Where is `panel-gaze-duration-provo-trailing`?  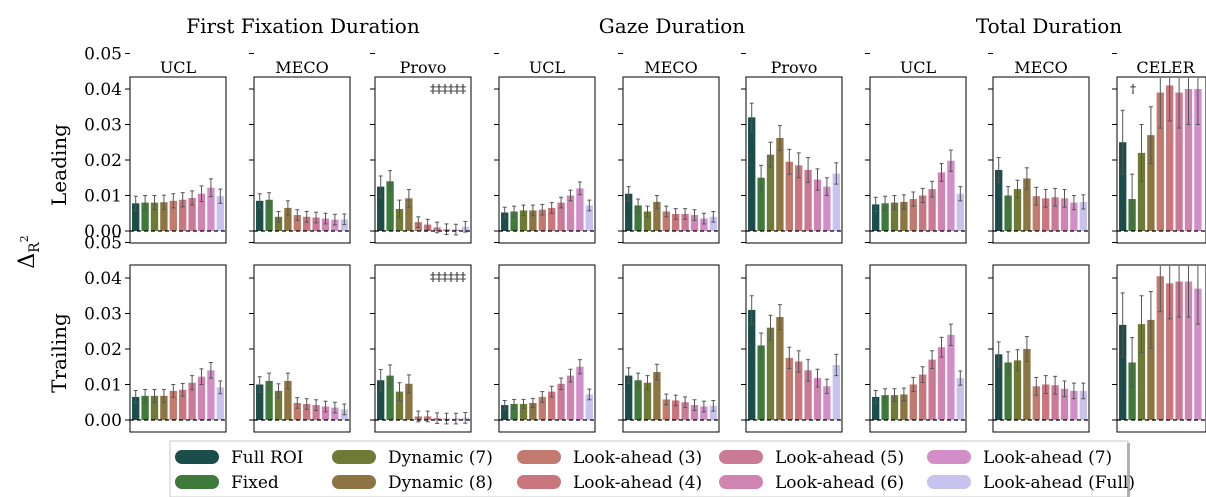 panel-gaze-duration-provo-trailing is located at coordinates (792, 337).